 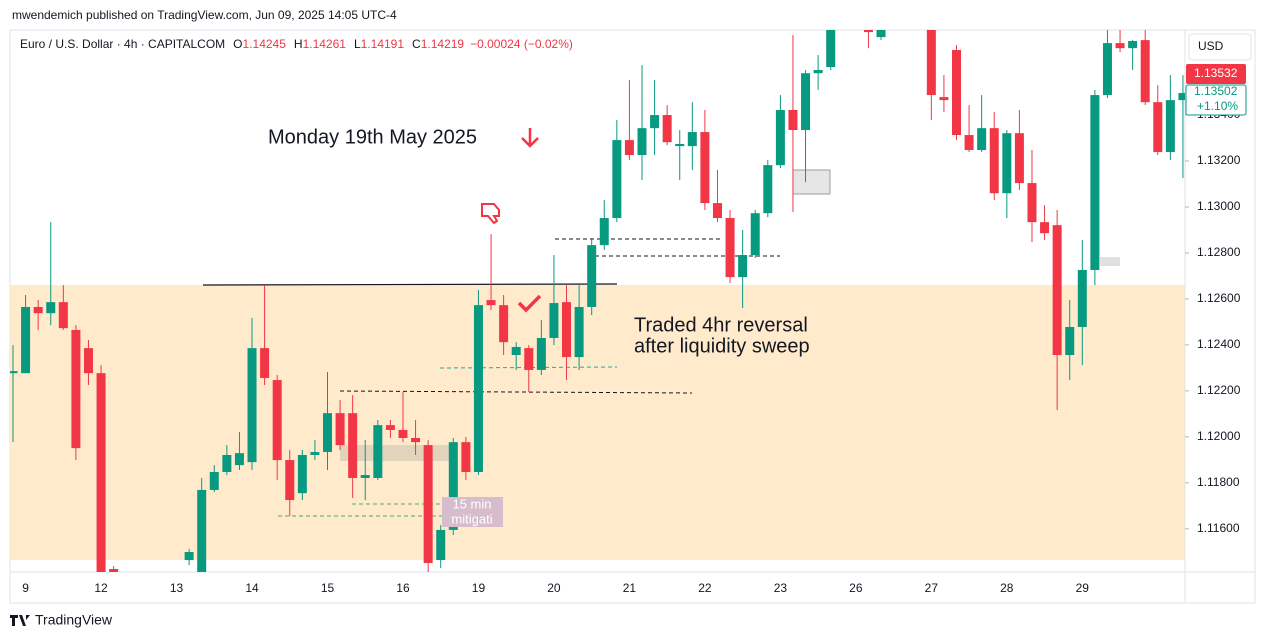 What do you see at coordinates (1216, 91) in the screenshot?
I see `close-price: 1.13502` at bounding box center [1216, 91].